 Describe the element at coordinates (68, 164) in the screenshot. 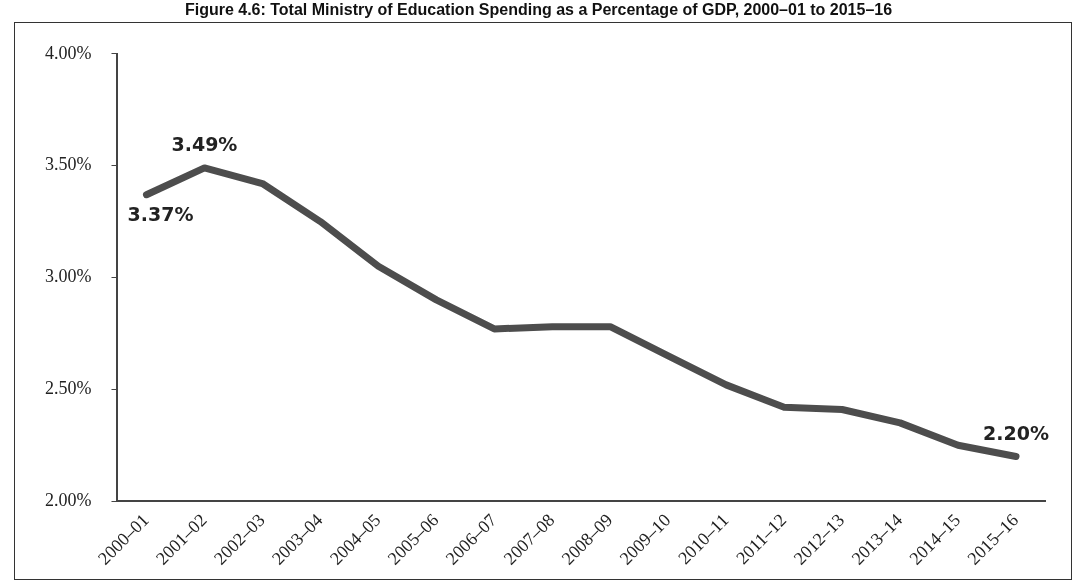

I see `y-tick-label: 3.50%` at that location.